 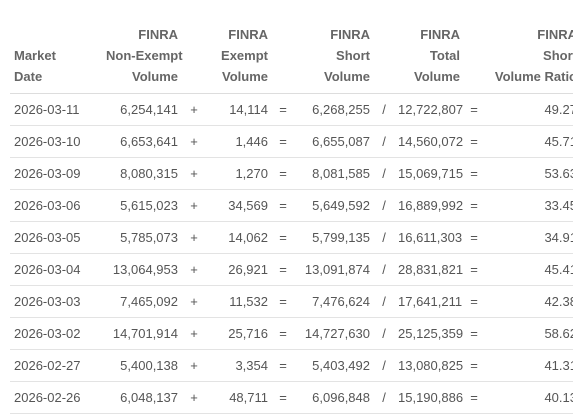 What do you see at coordinates (239, 205) in the screenshot?
I see `cell-exempt: 34,569` at bounding box center [239, 205].